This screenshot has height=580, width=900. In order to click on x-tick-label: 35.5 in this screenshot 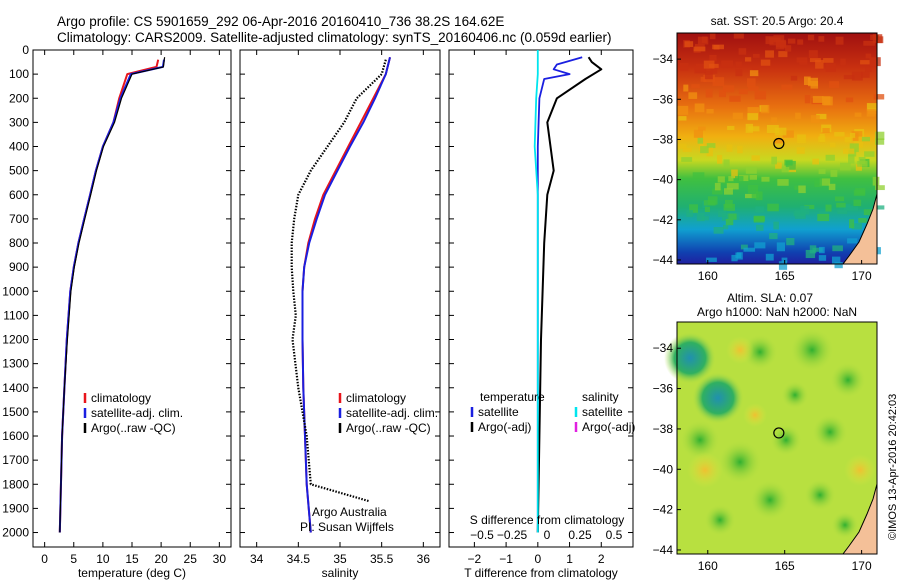, I will do `click(382, 559)`.